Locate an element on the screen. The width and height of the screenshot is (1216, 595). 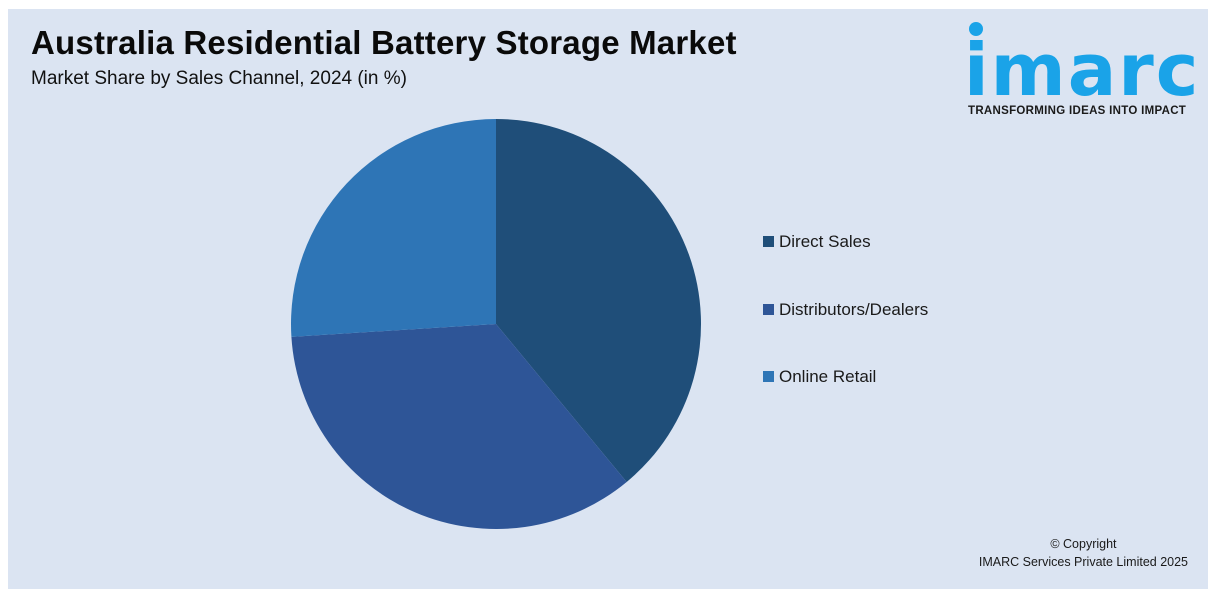
legend-item-direct-sales: Direct Sales is located at coordinates (817, 242).